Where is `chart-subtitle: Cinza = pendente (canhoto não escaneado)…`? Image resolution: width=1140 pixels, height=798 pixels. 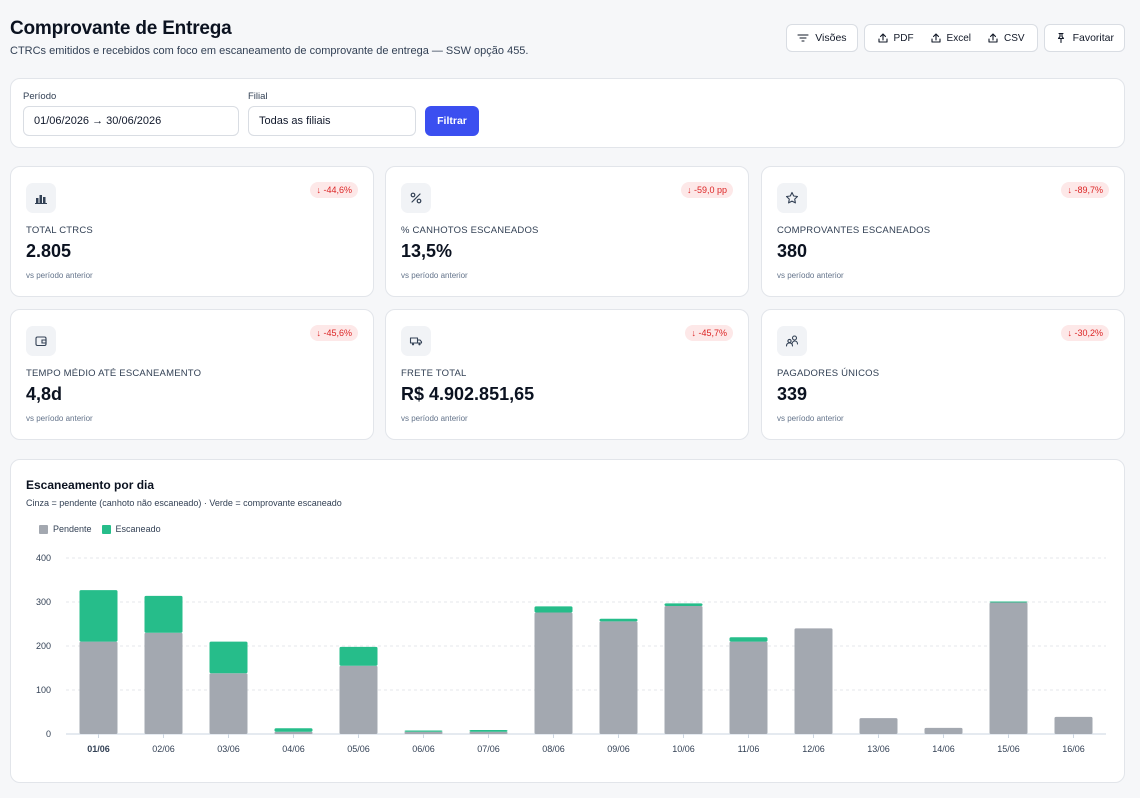
chart-subtitle: Cinza = pendente (canhoto não escaneado)… is located at coordinates (184, 503).